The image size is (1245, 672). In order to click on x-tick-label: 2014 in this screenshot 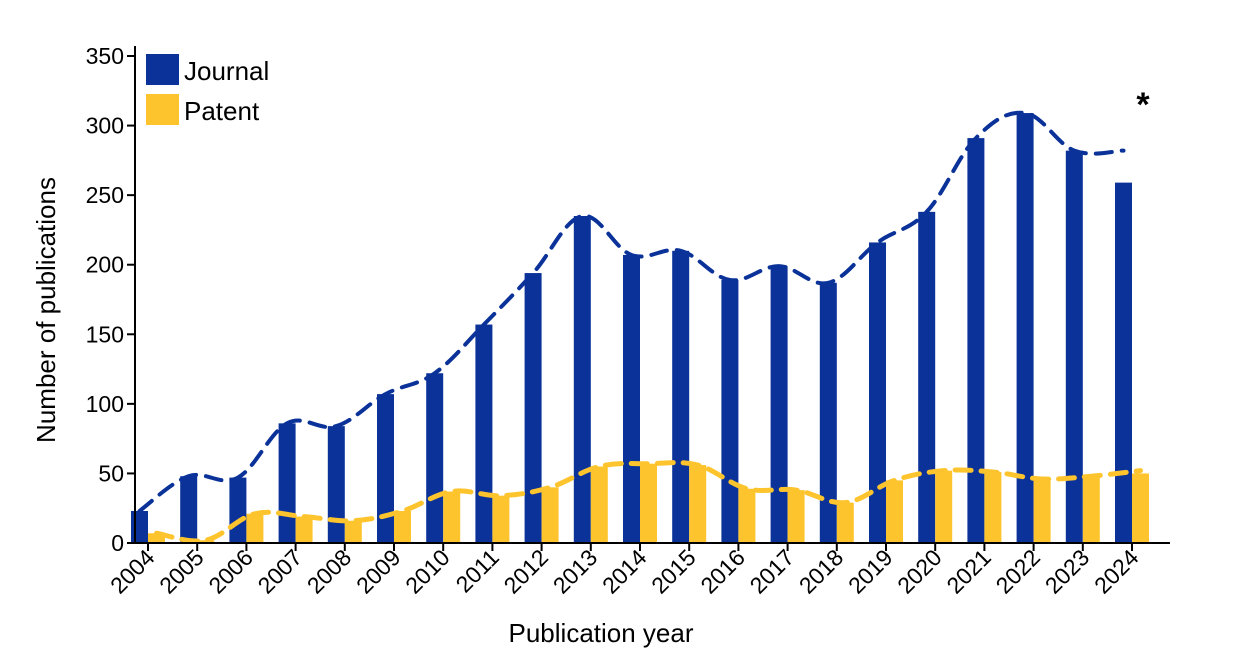, I will do `click(624, 571)`.